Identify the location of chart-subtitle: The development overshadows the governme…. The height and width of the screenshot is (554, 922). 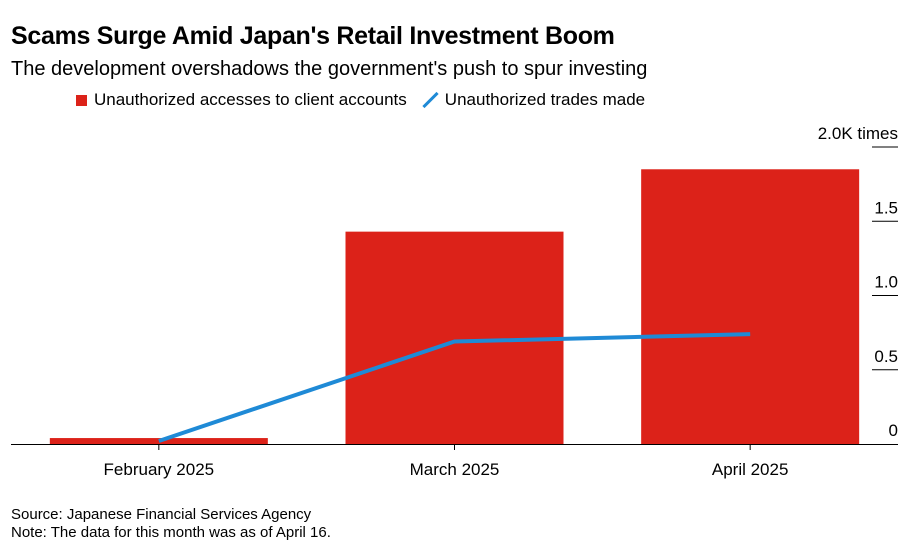
(329, 69).